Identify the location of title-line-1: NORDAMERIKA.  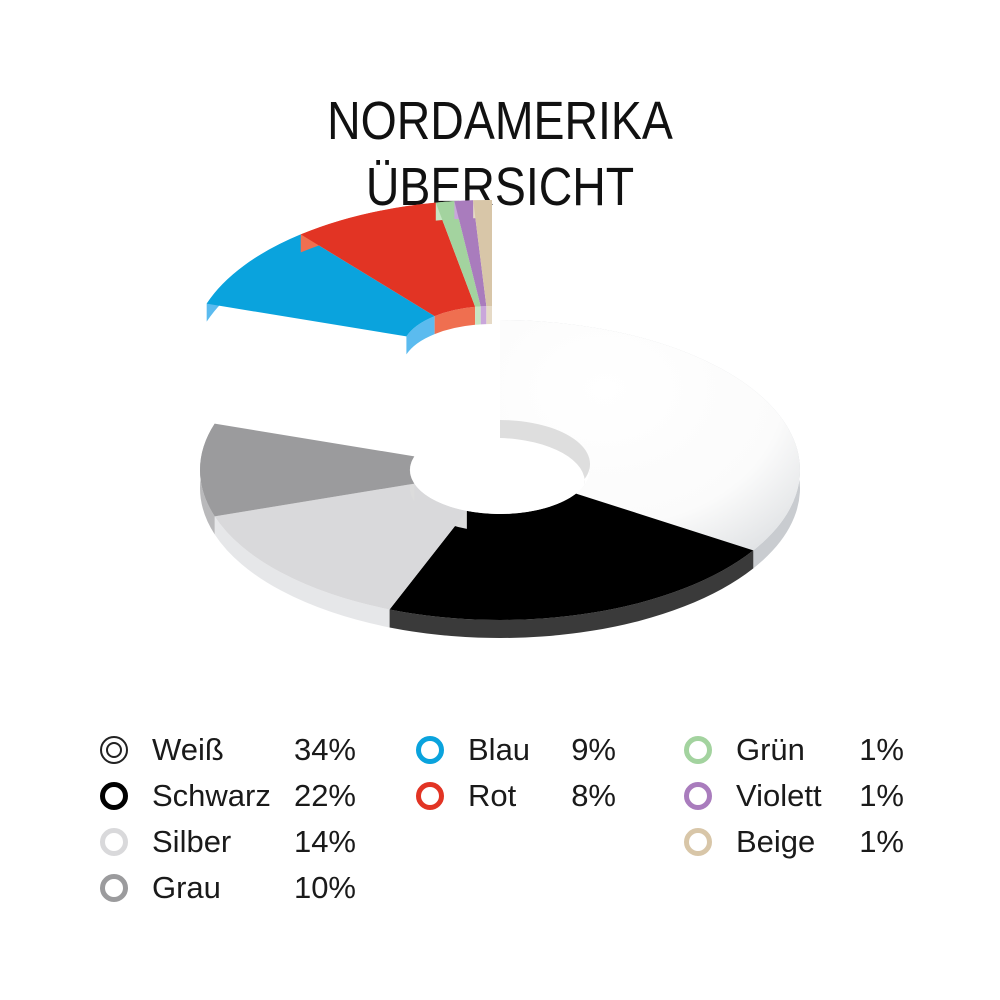
(500, 121).